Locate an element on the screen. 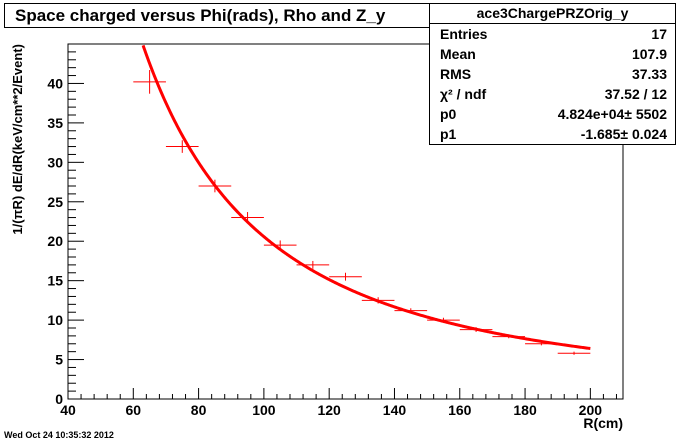 This screenshot has width=692, height=444. y-tick-label: 0 is located at coordinates (59, 399).